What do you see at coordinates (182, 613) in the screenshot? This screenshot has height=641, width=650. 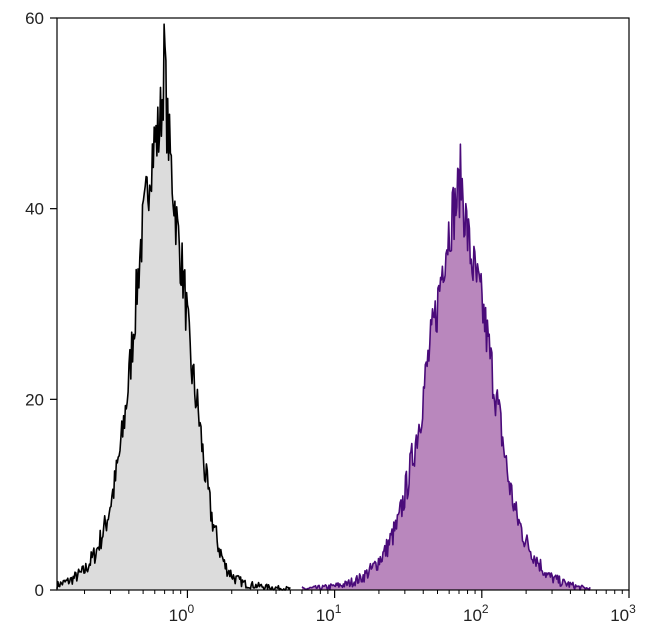 I see `x-tick-label: 10⁰` at bounding box center [182, 613].